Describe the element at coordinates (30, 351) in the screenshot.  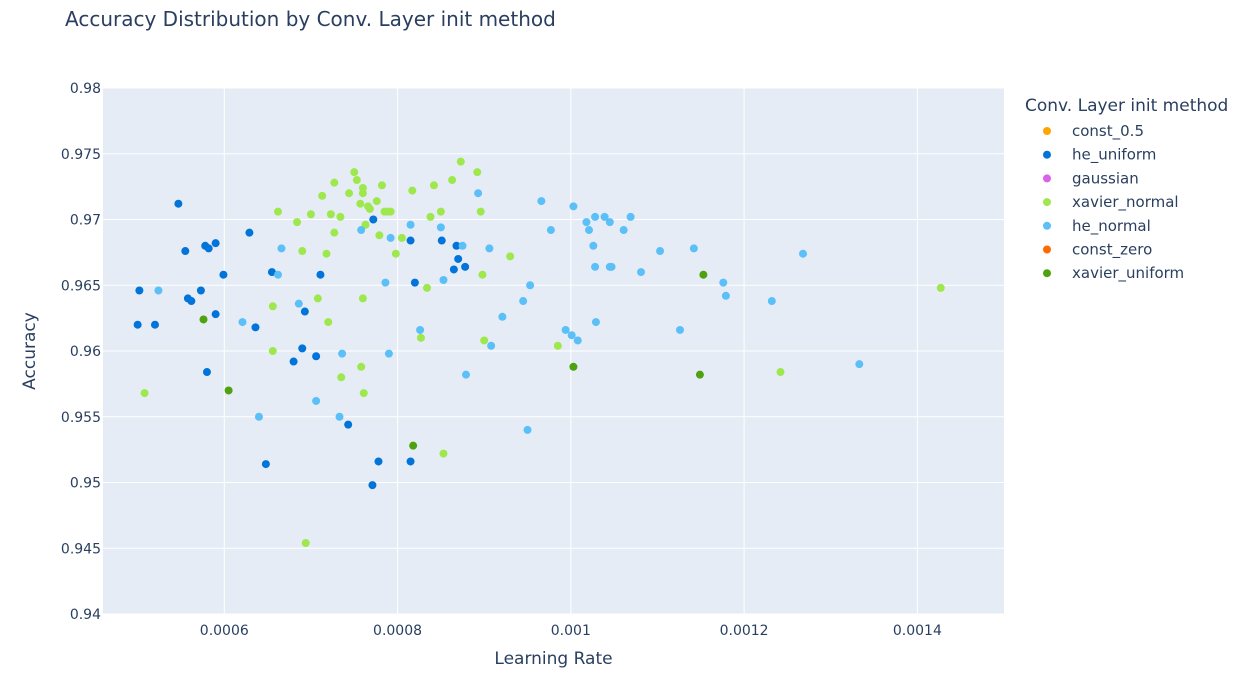
I see `y-axis-title: Accuracy` at that location.